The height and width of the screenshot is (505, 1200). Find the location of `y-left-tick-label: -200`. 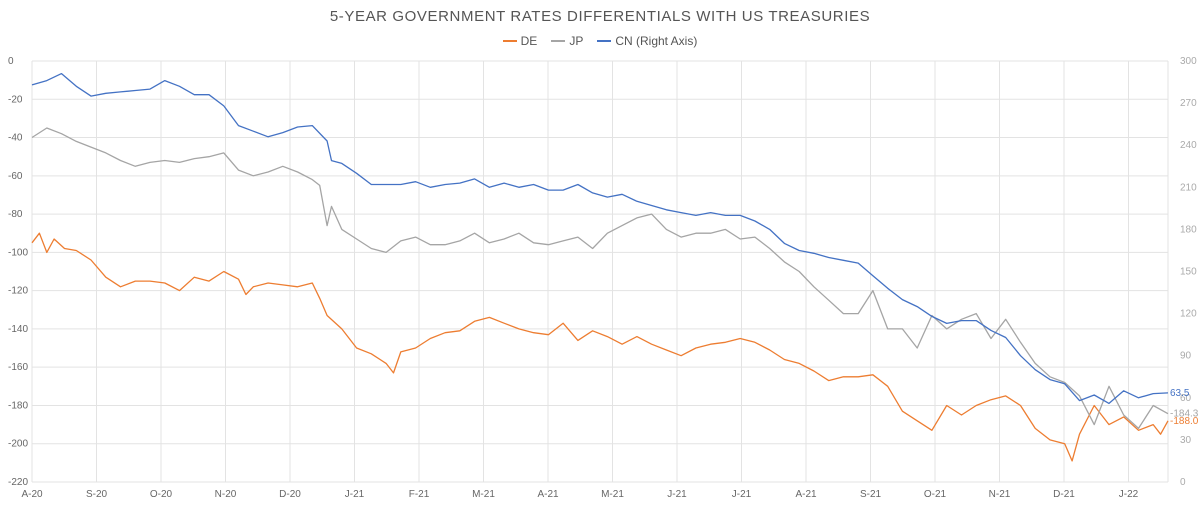

y-left-tick-label: -200 is located at coordinates (18, 444).